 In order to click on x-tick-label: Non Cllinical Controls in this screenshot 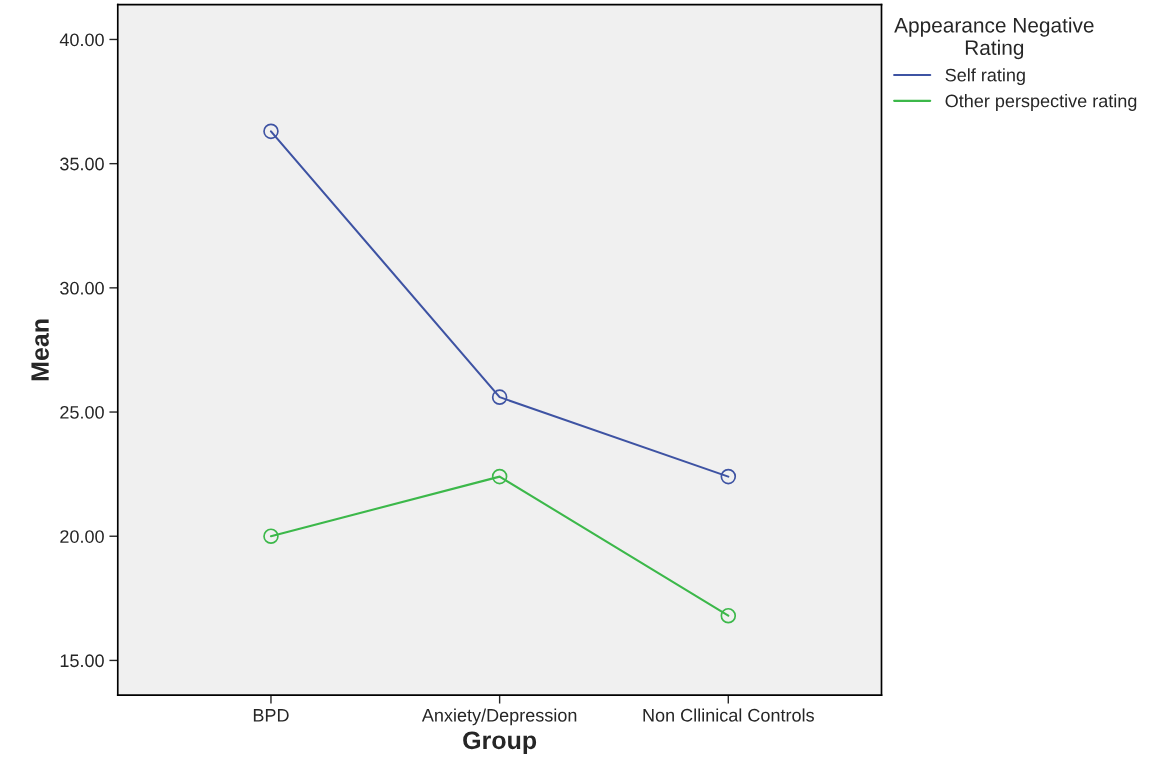, I will do `click(728, 715)`.